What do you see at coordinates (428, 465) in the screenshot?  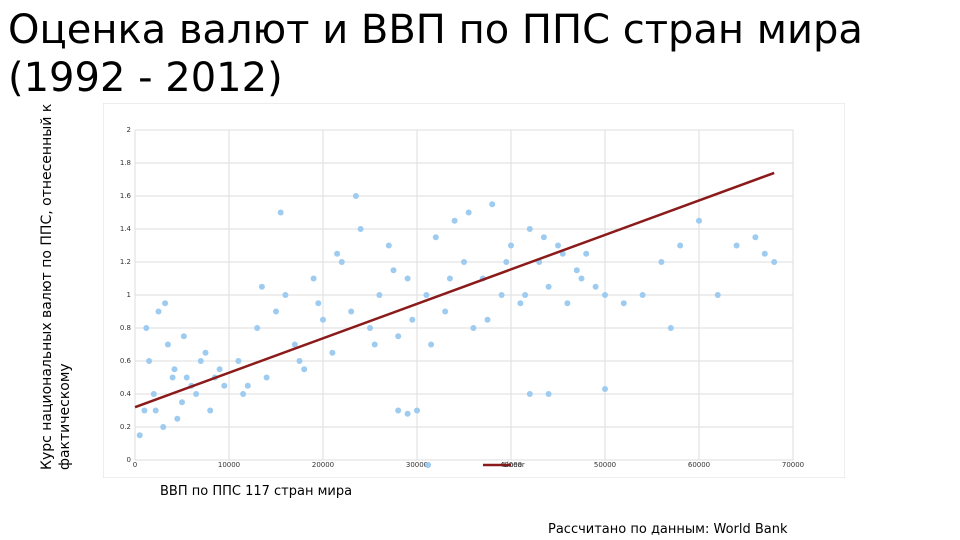 I see `legend-marker` at bounding box center [428, 465].